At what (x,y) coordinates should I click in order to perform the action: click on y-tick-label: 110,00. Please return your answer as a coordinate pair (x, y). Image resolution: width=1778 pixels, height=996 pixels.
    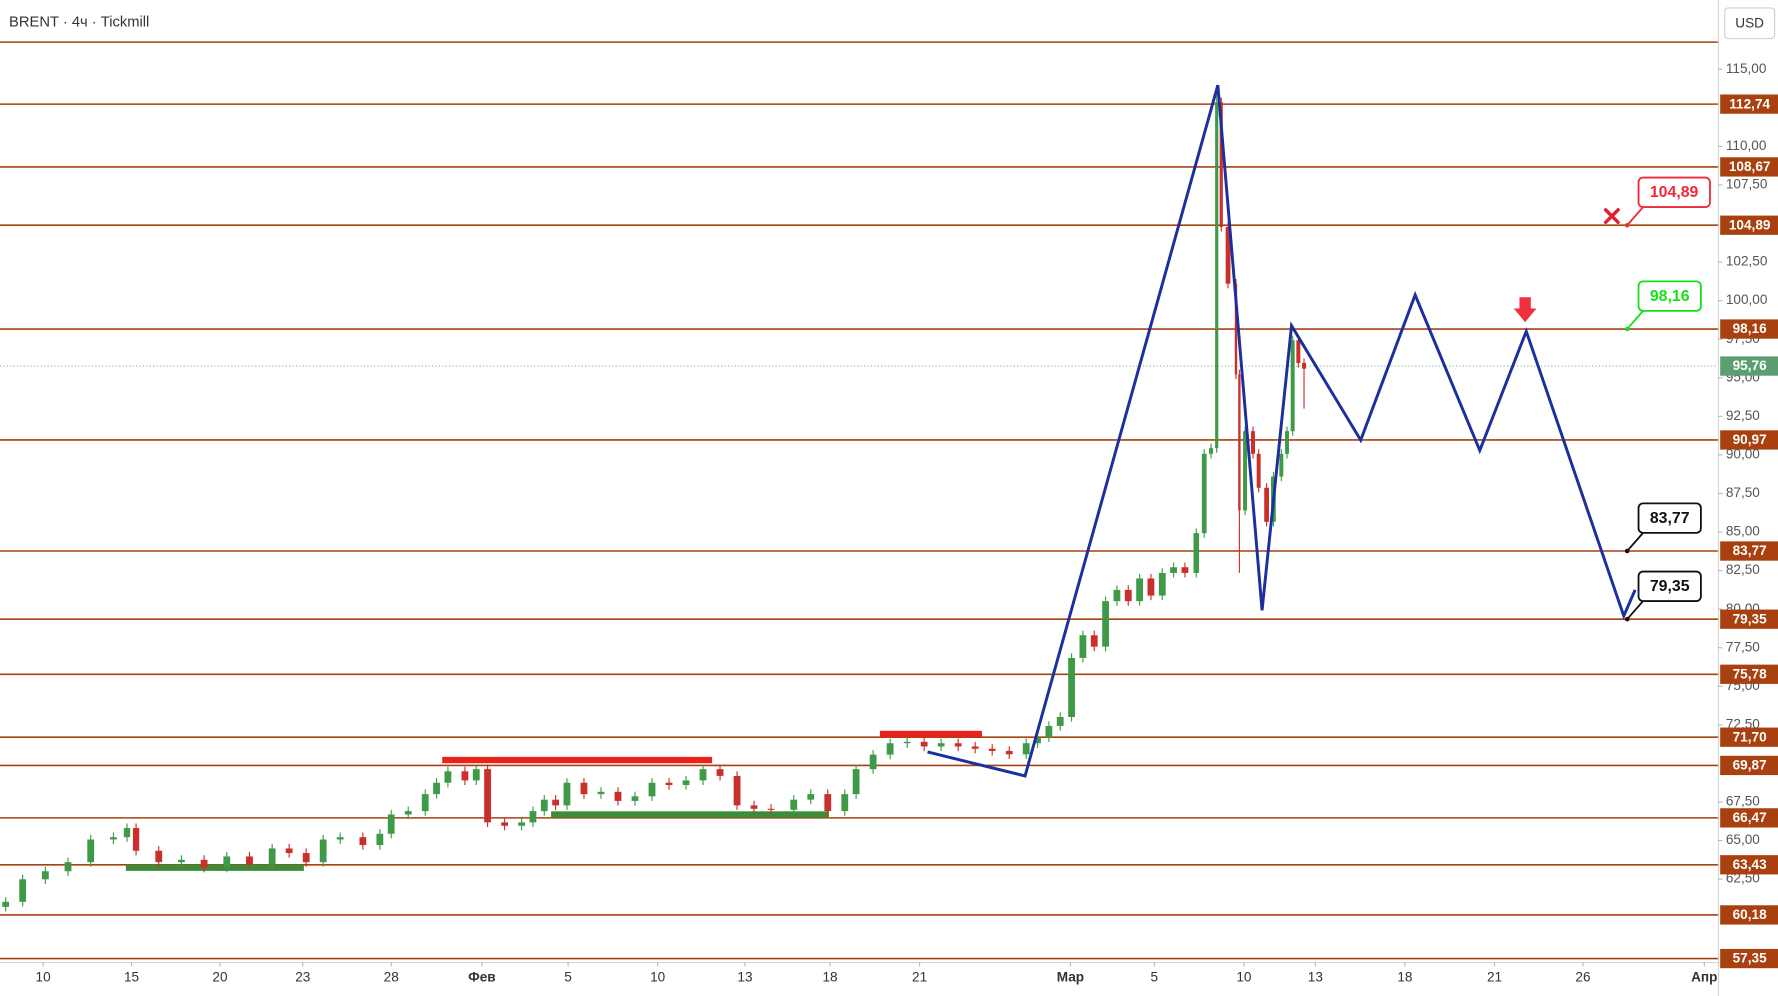
    Looking at the image, I should click on (1746, 145).